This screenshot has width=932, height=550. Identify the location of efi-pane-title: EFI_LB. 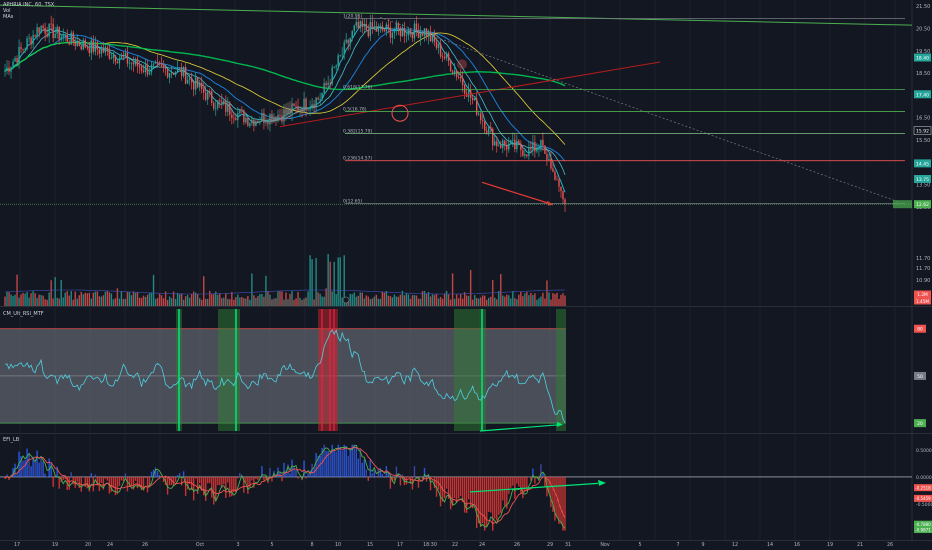
(11, 440).